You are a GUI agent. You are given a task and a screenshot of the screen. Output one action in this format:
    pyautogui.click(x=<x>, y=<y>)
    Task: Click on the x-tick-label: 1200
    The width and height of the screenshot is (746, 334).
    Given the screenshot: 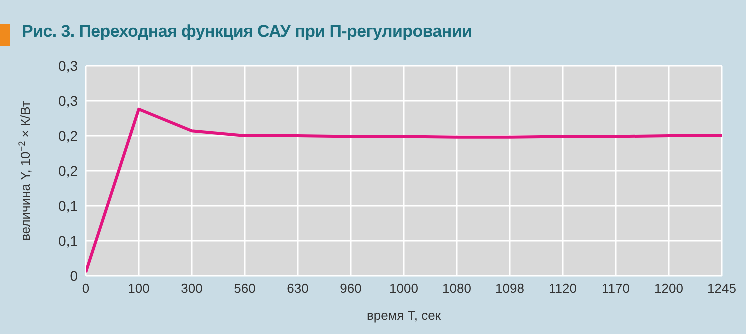 What is the action you would take?
    pyautogui.click(x=669, y=288)
    